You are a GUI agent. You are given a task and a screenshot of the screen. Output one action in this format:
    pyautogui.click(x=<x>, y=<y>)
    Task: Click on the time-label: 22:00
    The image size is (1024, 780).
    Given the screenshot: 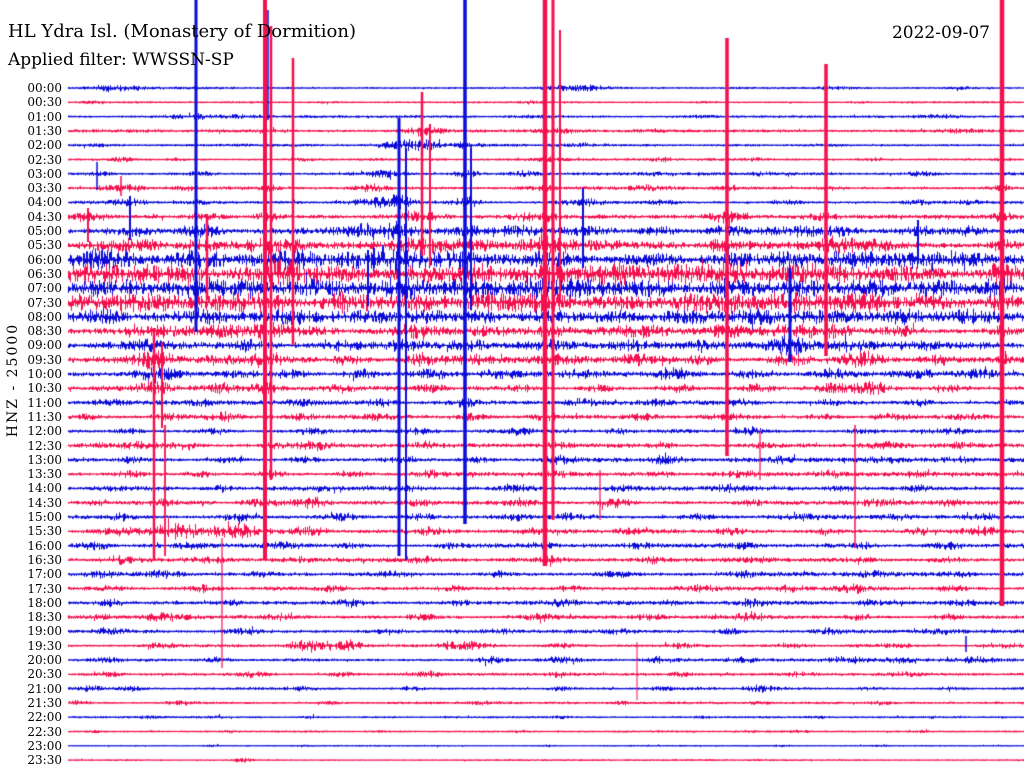 What is the action you would take?
    pyautogui.click(x=44, y=717)
    